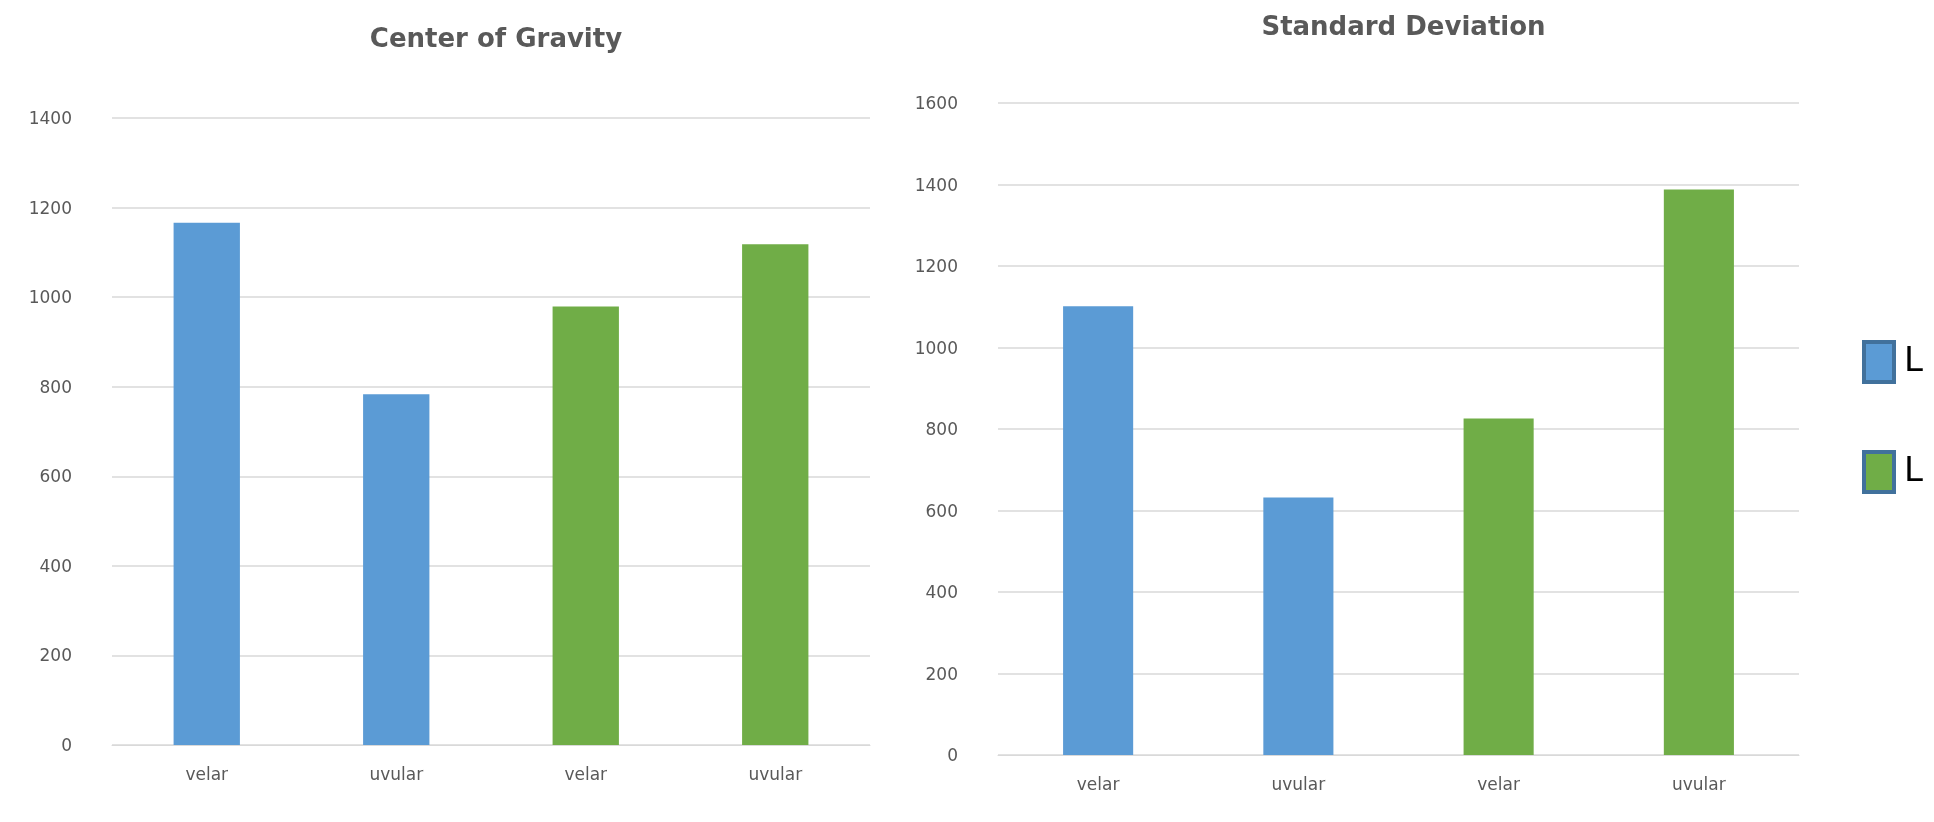  Describe the element at coordinates (496, 38) in the screenshot. I see `chart-title: Center of Gravity` at that location.